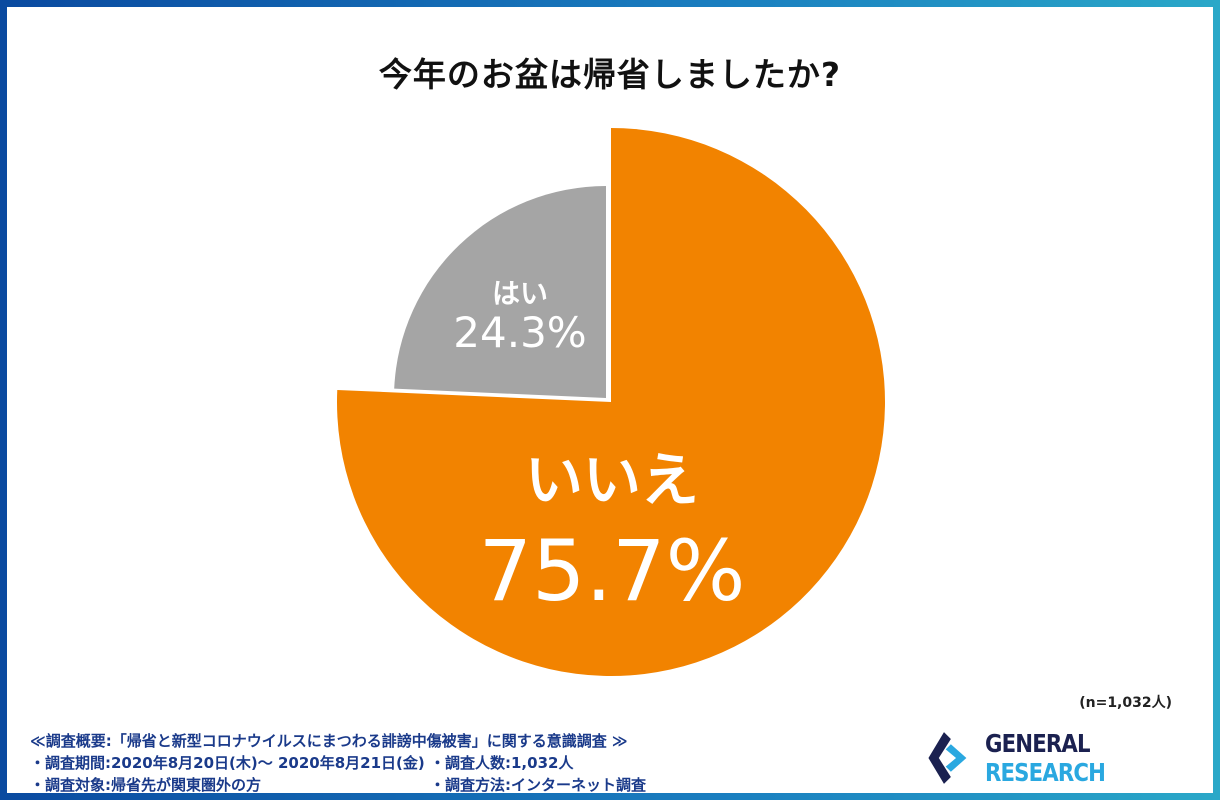 Image resolution: width=1220 pixels, height=800 pixels. Describe the element at coordinates (1045, 772) in the screenshot. I see `logo-text-research: RESEARCH` at that location.